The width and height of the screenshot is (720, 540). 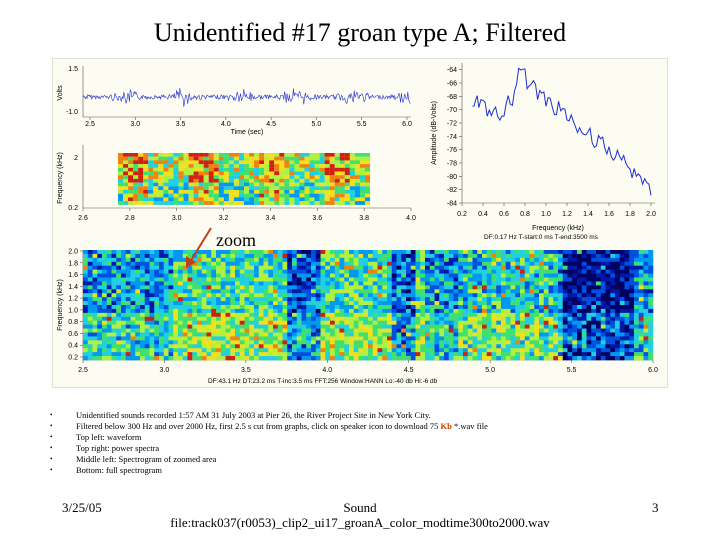 What do you see at coordinates (504, 214) in the screenshot?
I see `spectrum-xtick: 0.6` at bounding box center [504, 214].